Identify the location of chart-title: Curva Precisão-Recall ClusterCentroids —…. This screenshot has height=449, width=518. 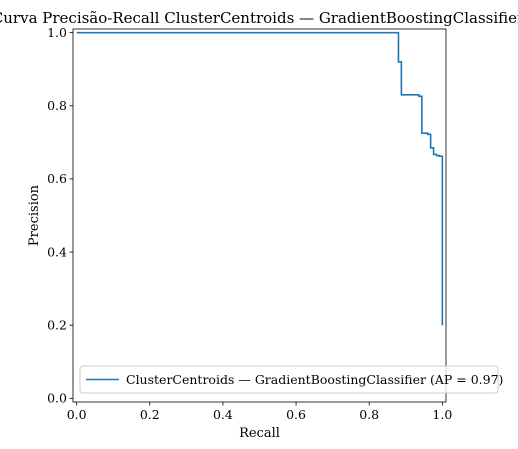
(259, 18).